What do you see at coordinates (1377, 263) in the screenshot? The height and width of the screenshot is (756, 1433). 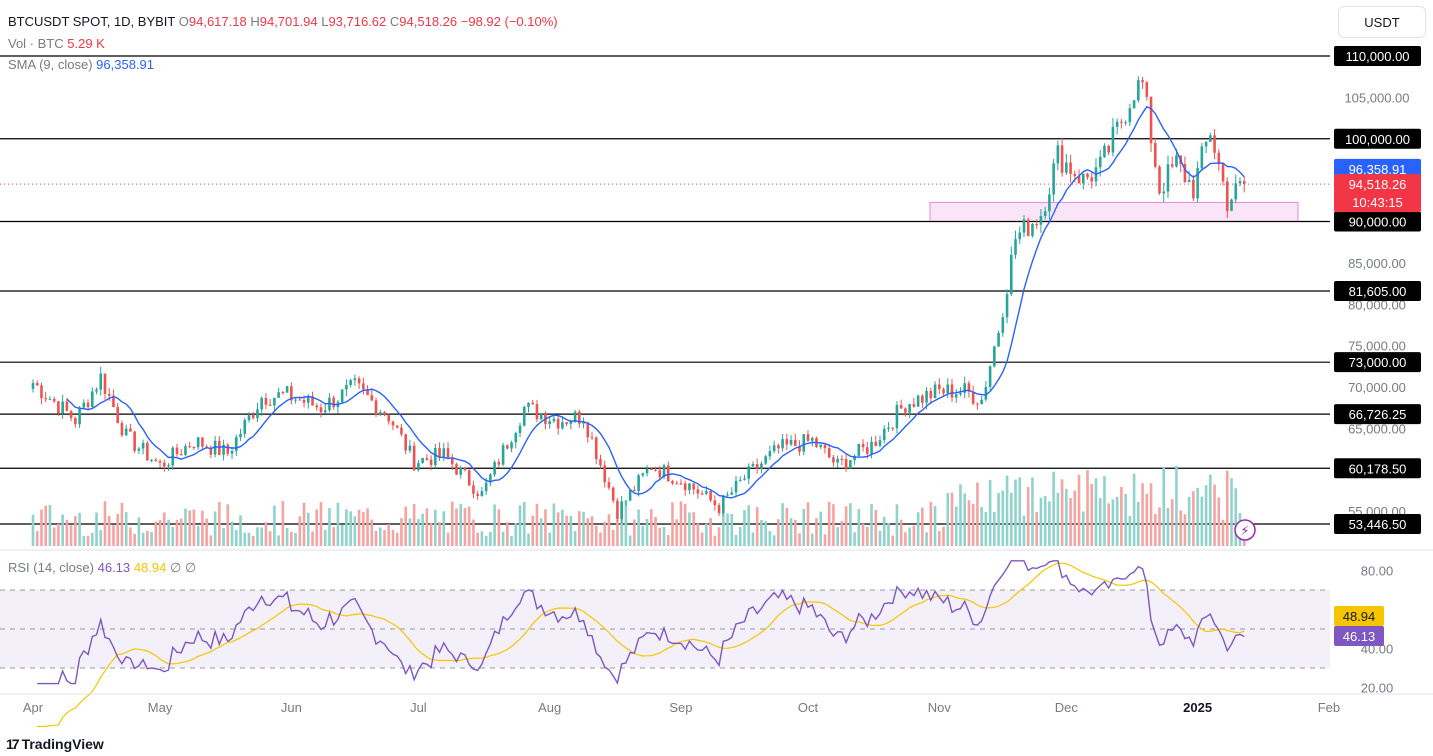 I see `price-tick: 85,000.00` at bounding box center [1377, 263].